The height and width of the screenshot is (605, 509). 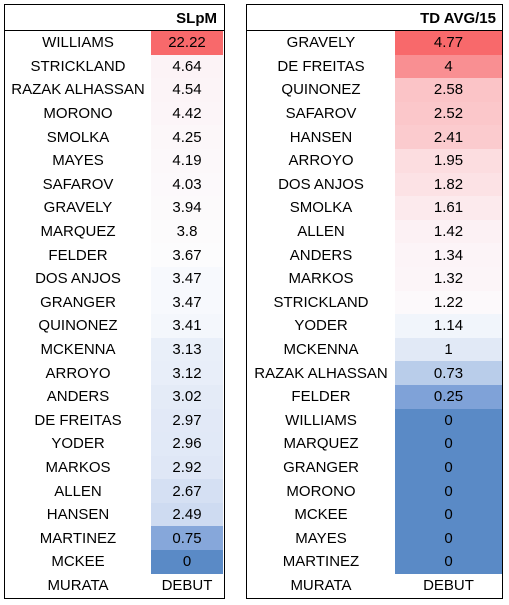 I want to click on stat-value: DEBUT, so click(x=187, y=585).